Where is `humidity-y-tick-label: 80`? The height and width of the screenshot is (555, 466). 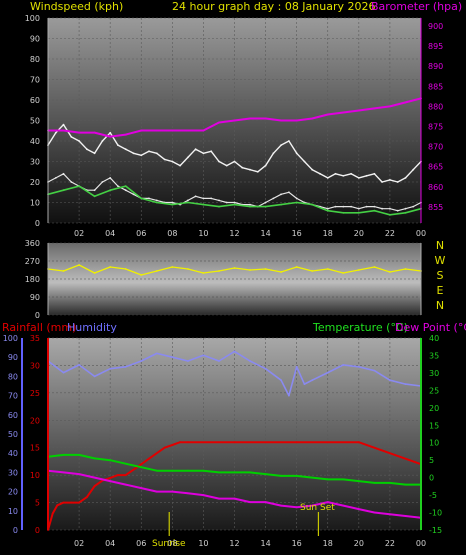
humidity-y-tick-label: 80 is located at coordinates (13, 376).